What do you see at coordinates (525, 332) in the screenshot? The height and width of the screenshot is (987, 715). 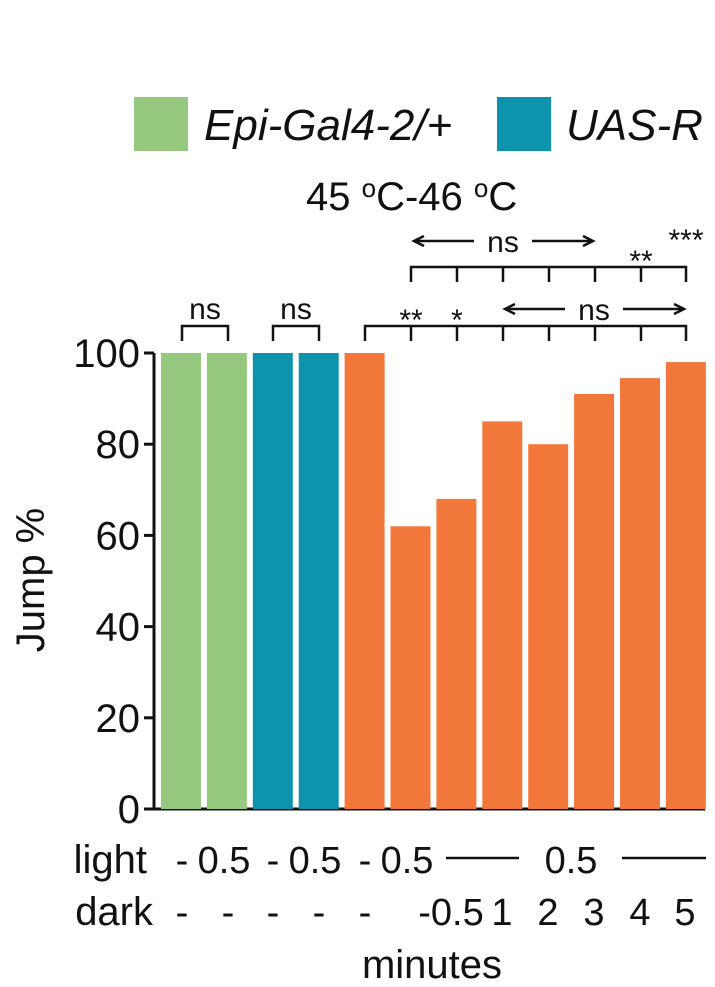 I see `bracket-orange-lower` at bounding box center [525, 332].